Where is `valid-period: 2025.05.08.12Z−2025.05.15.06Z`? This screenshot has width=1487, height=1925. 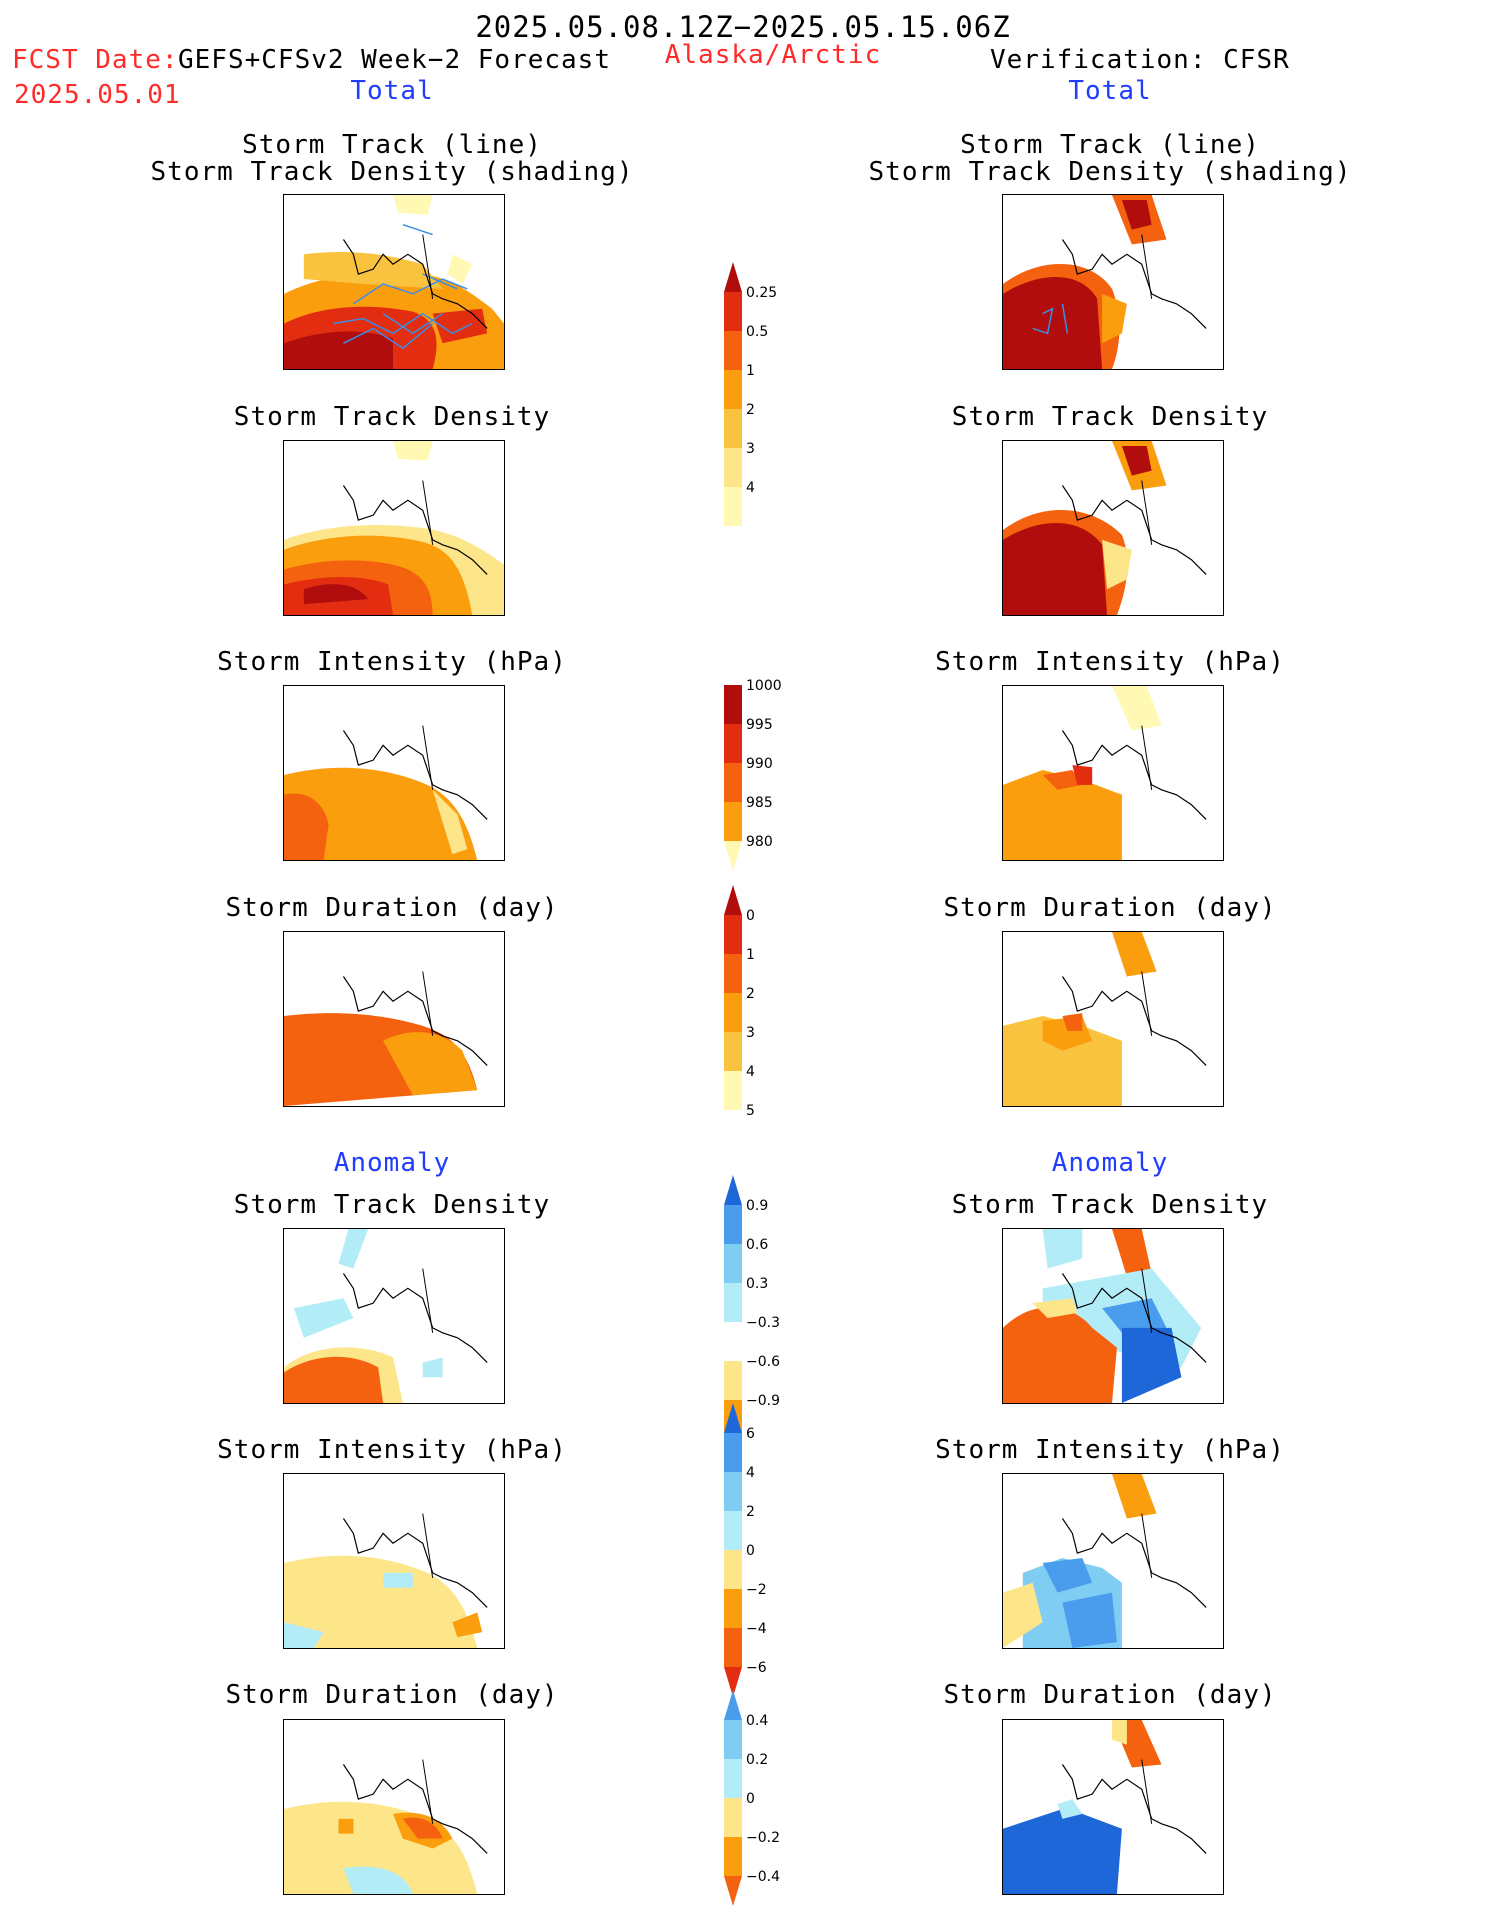 valid-period: 2025.05.08.12Z−2025.05.15.06Z is located at coordinates (743, 27).